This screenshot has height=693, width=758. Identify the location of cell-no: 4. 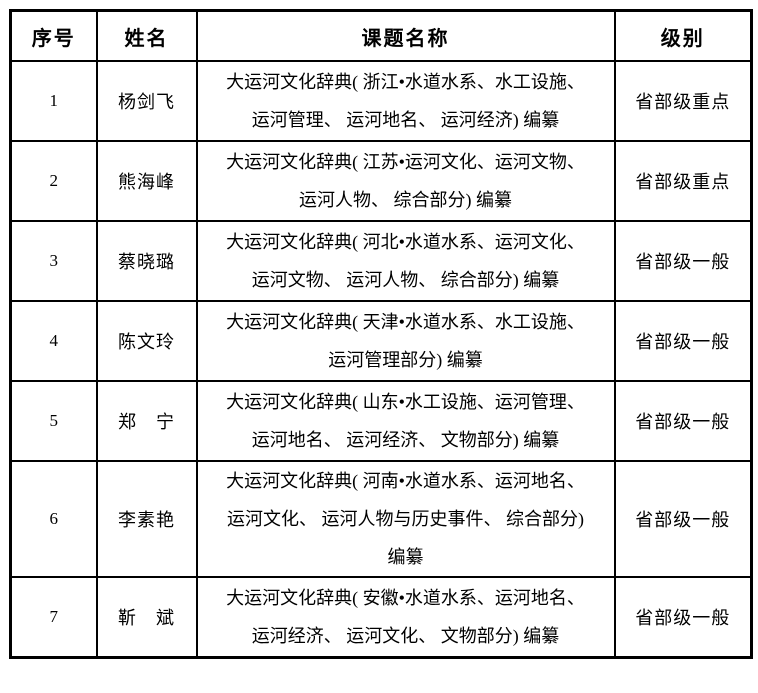
(53, 341).